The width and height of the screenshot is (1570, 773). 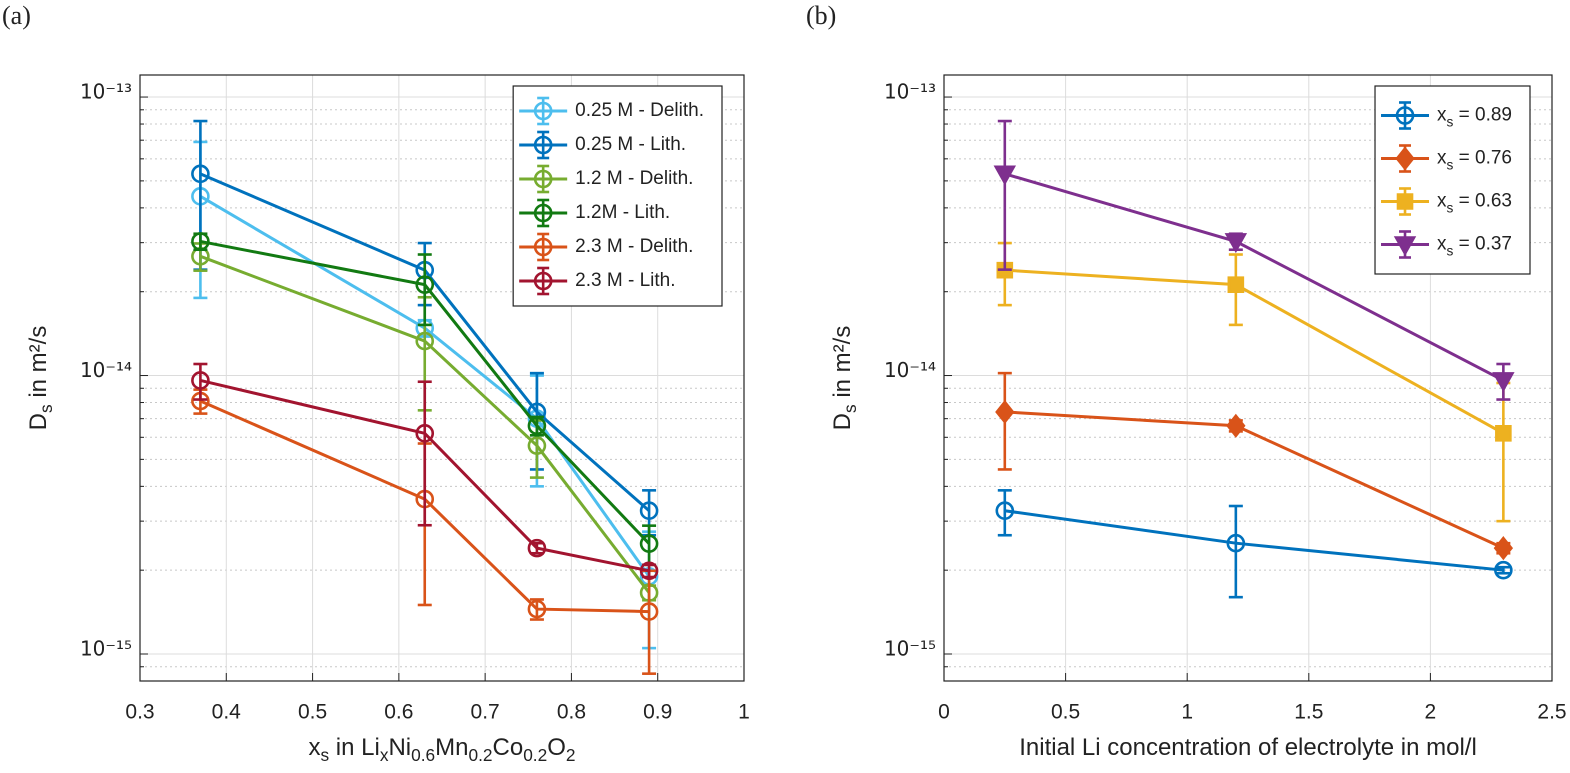 I want to click on text-part: = 0.63, so click(x=1482, y=201).